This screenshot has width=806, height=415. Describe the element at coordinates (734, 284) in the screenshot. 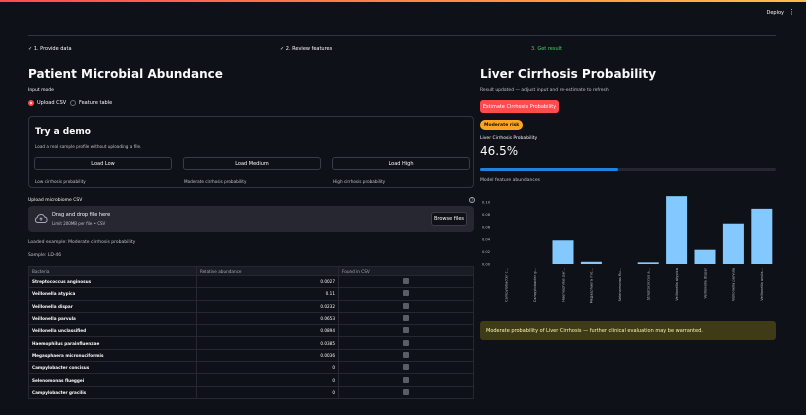

I see `x-tick-label: Veillonella parvula` at that location.